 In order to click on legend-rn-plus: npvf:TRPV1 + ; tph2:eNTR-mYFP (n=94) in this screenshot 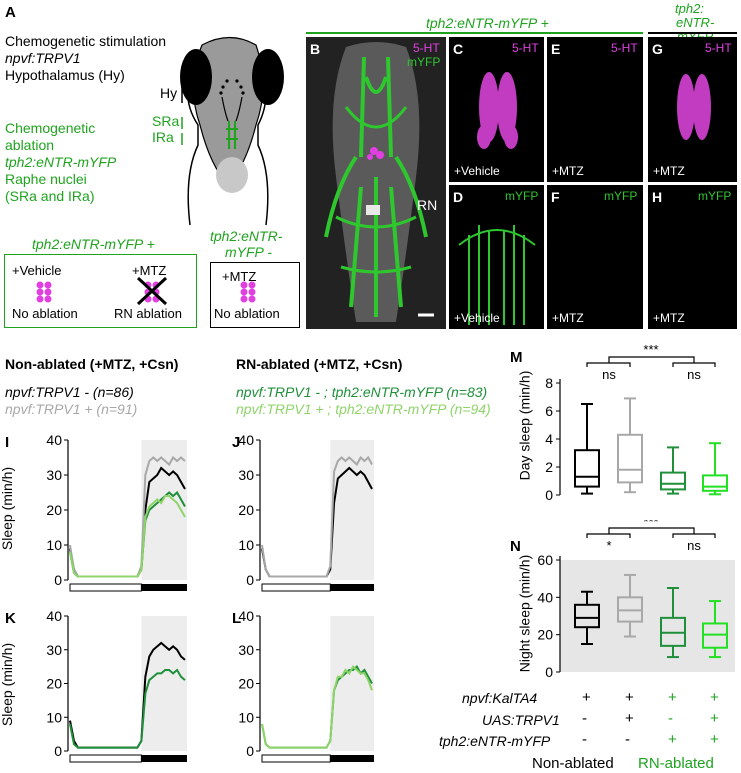, I will do `click(363, 409)`.